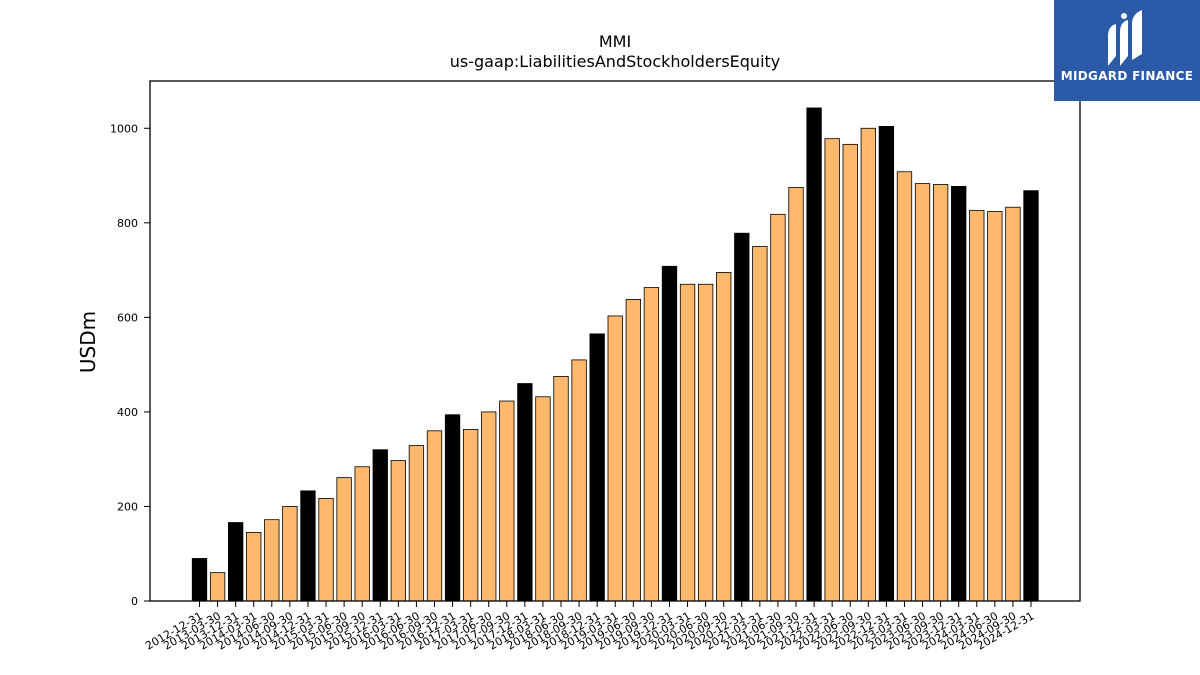 Image resolution: width=1200 pixels, height=675 pixels. Describe the element at coordinates (124, 128) in the screenshot. I see `y-tick-label: 1000` at that location.